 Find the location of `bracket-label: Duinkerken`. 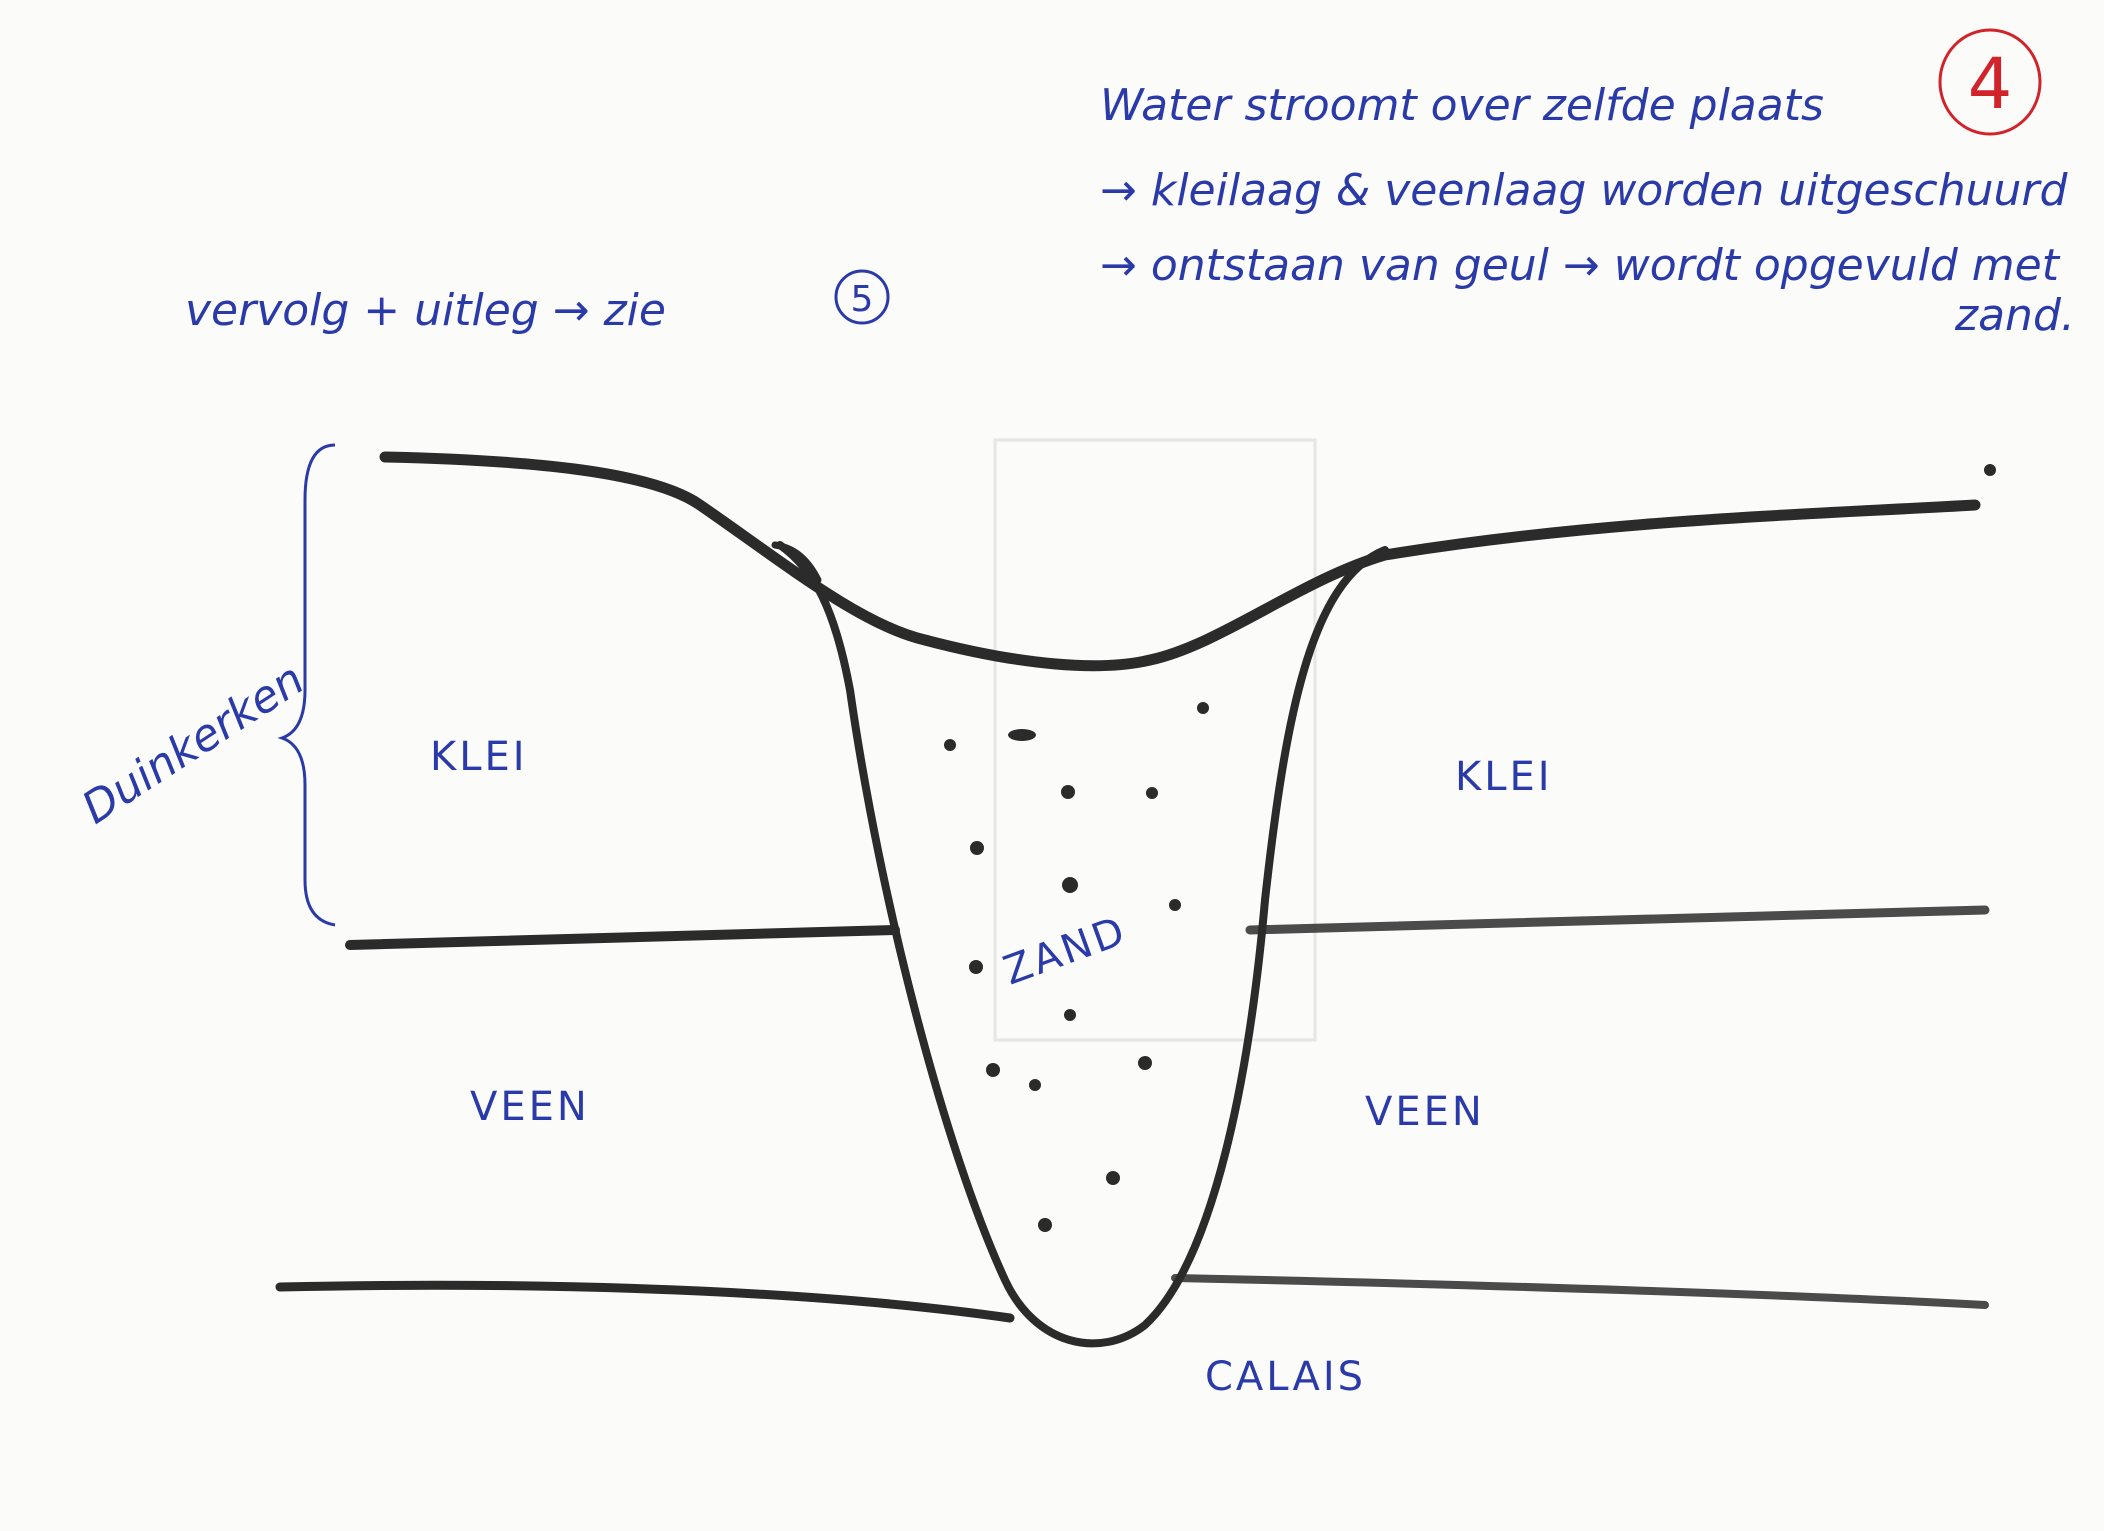

bracket-label: Duinkerken is located at coordinates (193, 744).